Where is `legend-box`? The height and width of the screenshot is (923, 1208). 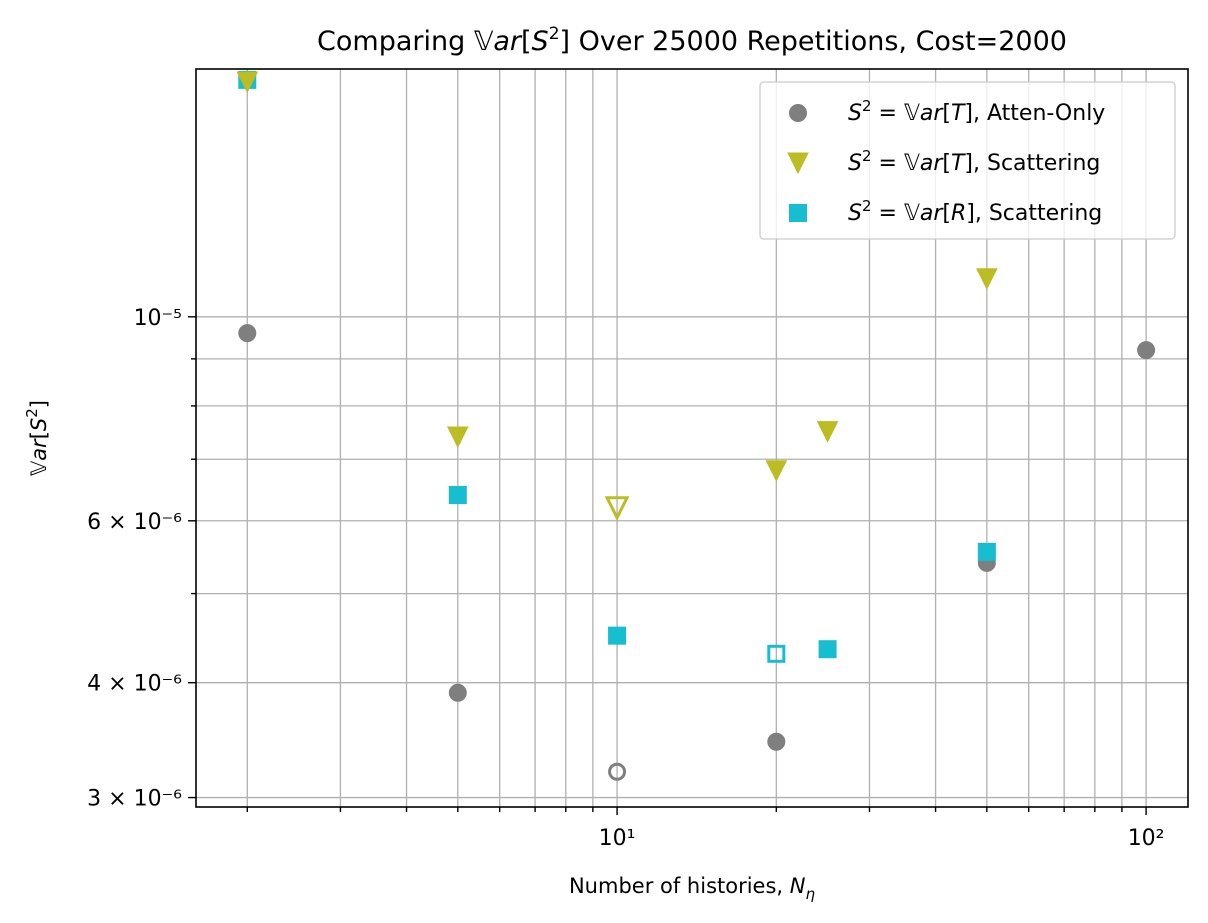
legend-box is located at coordinates (967, 160).